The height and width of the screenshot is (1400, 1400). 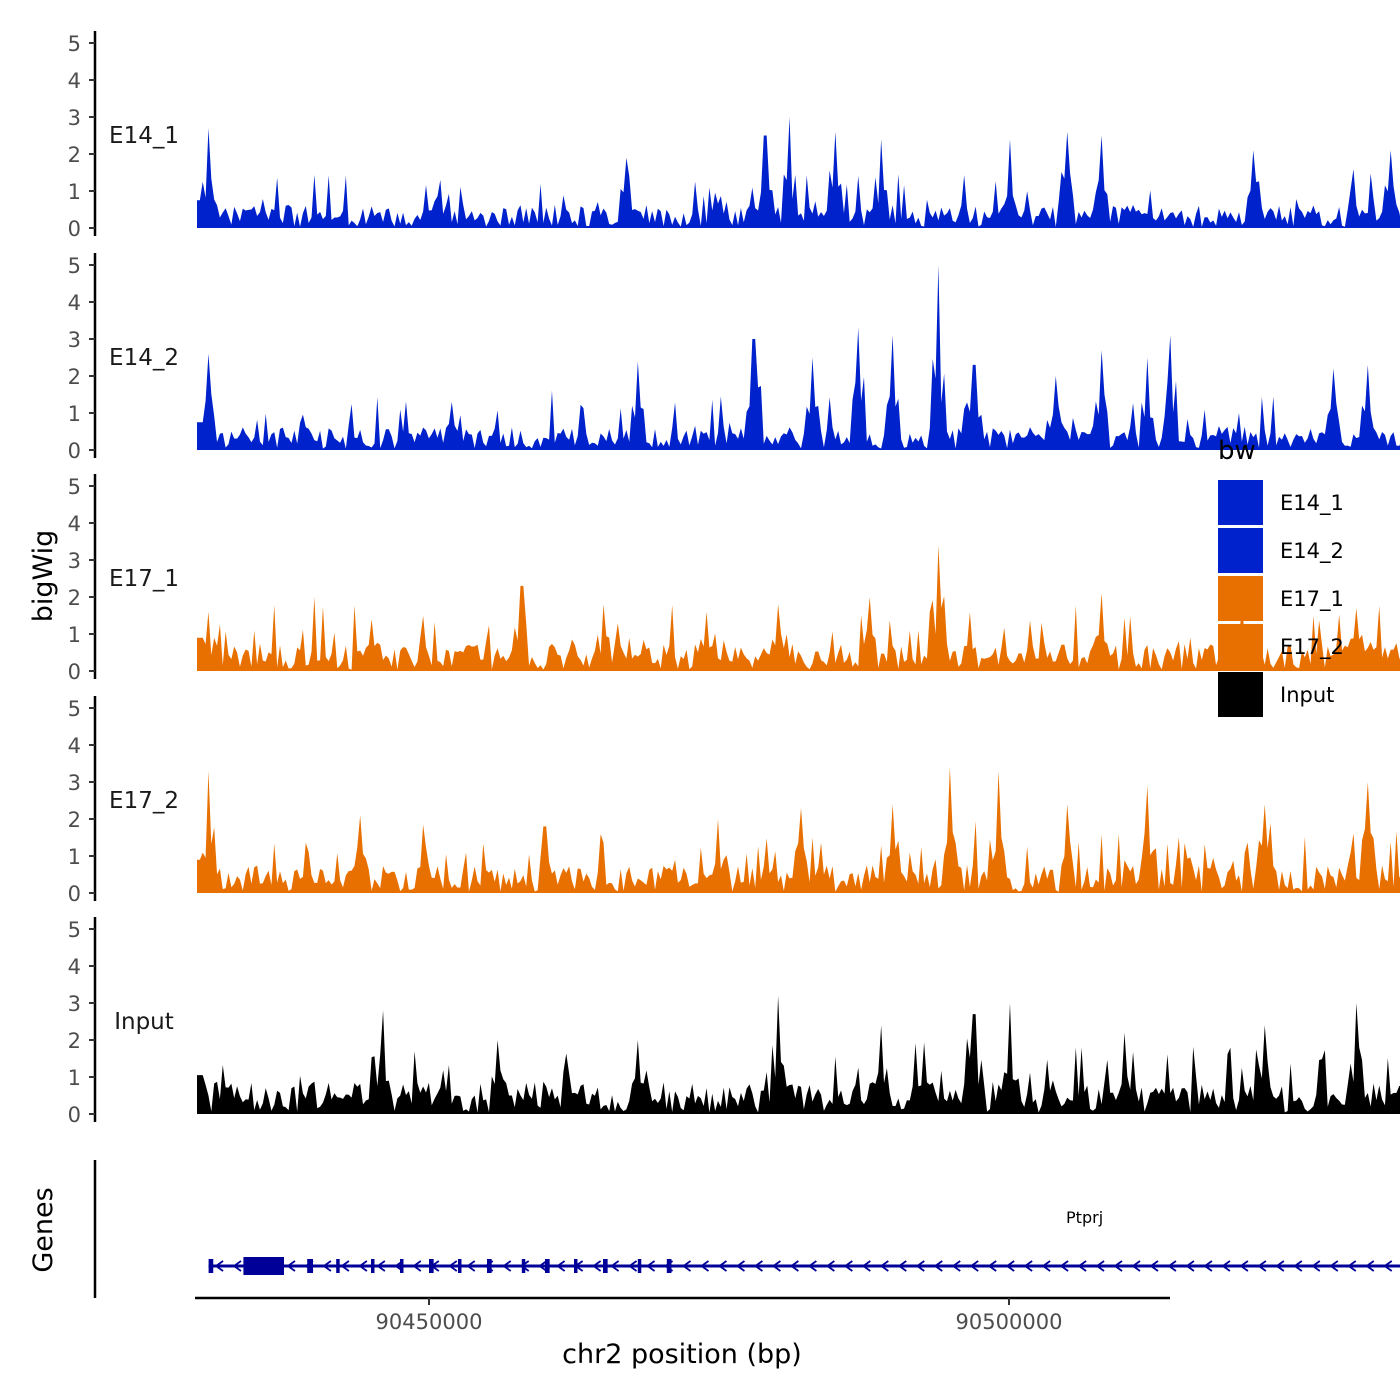 I want to click on track-label-E17_1: E17_1, so click(x=144, y=579).